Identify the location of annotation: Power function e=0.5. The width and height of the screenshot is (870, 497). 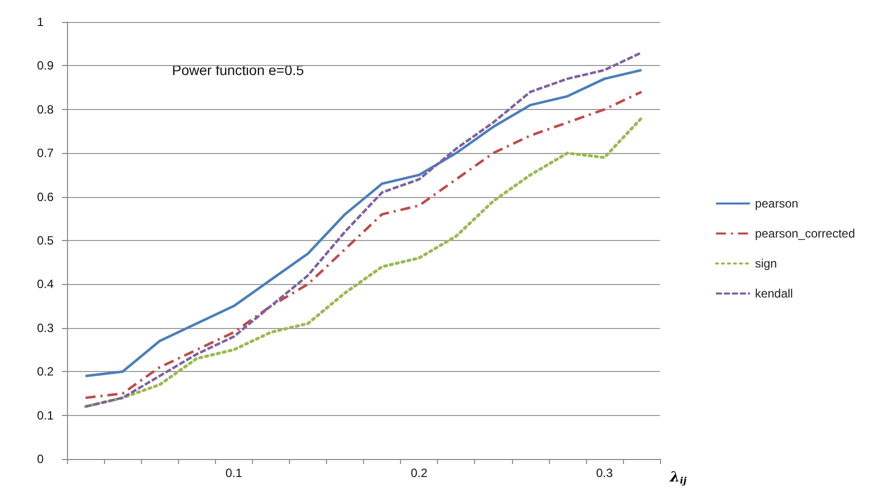
(238, 70).